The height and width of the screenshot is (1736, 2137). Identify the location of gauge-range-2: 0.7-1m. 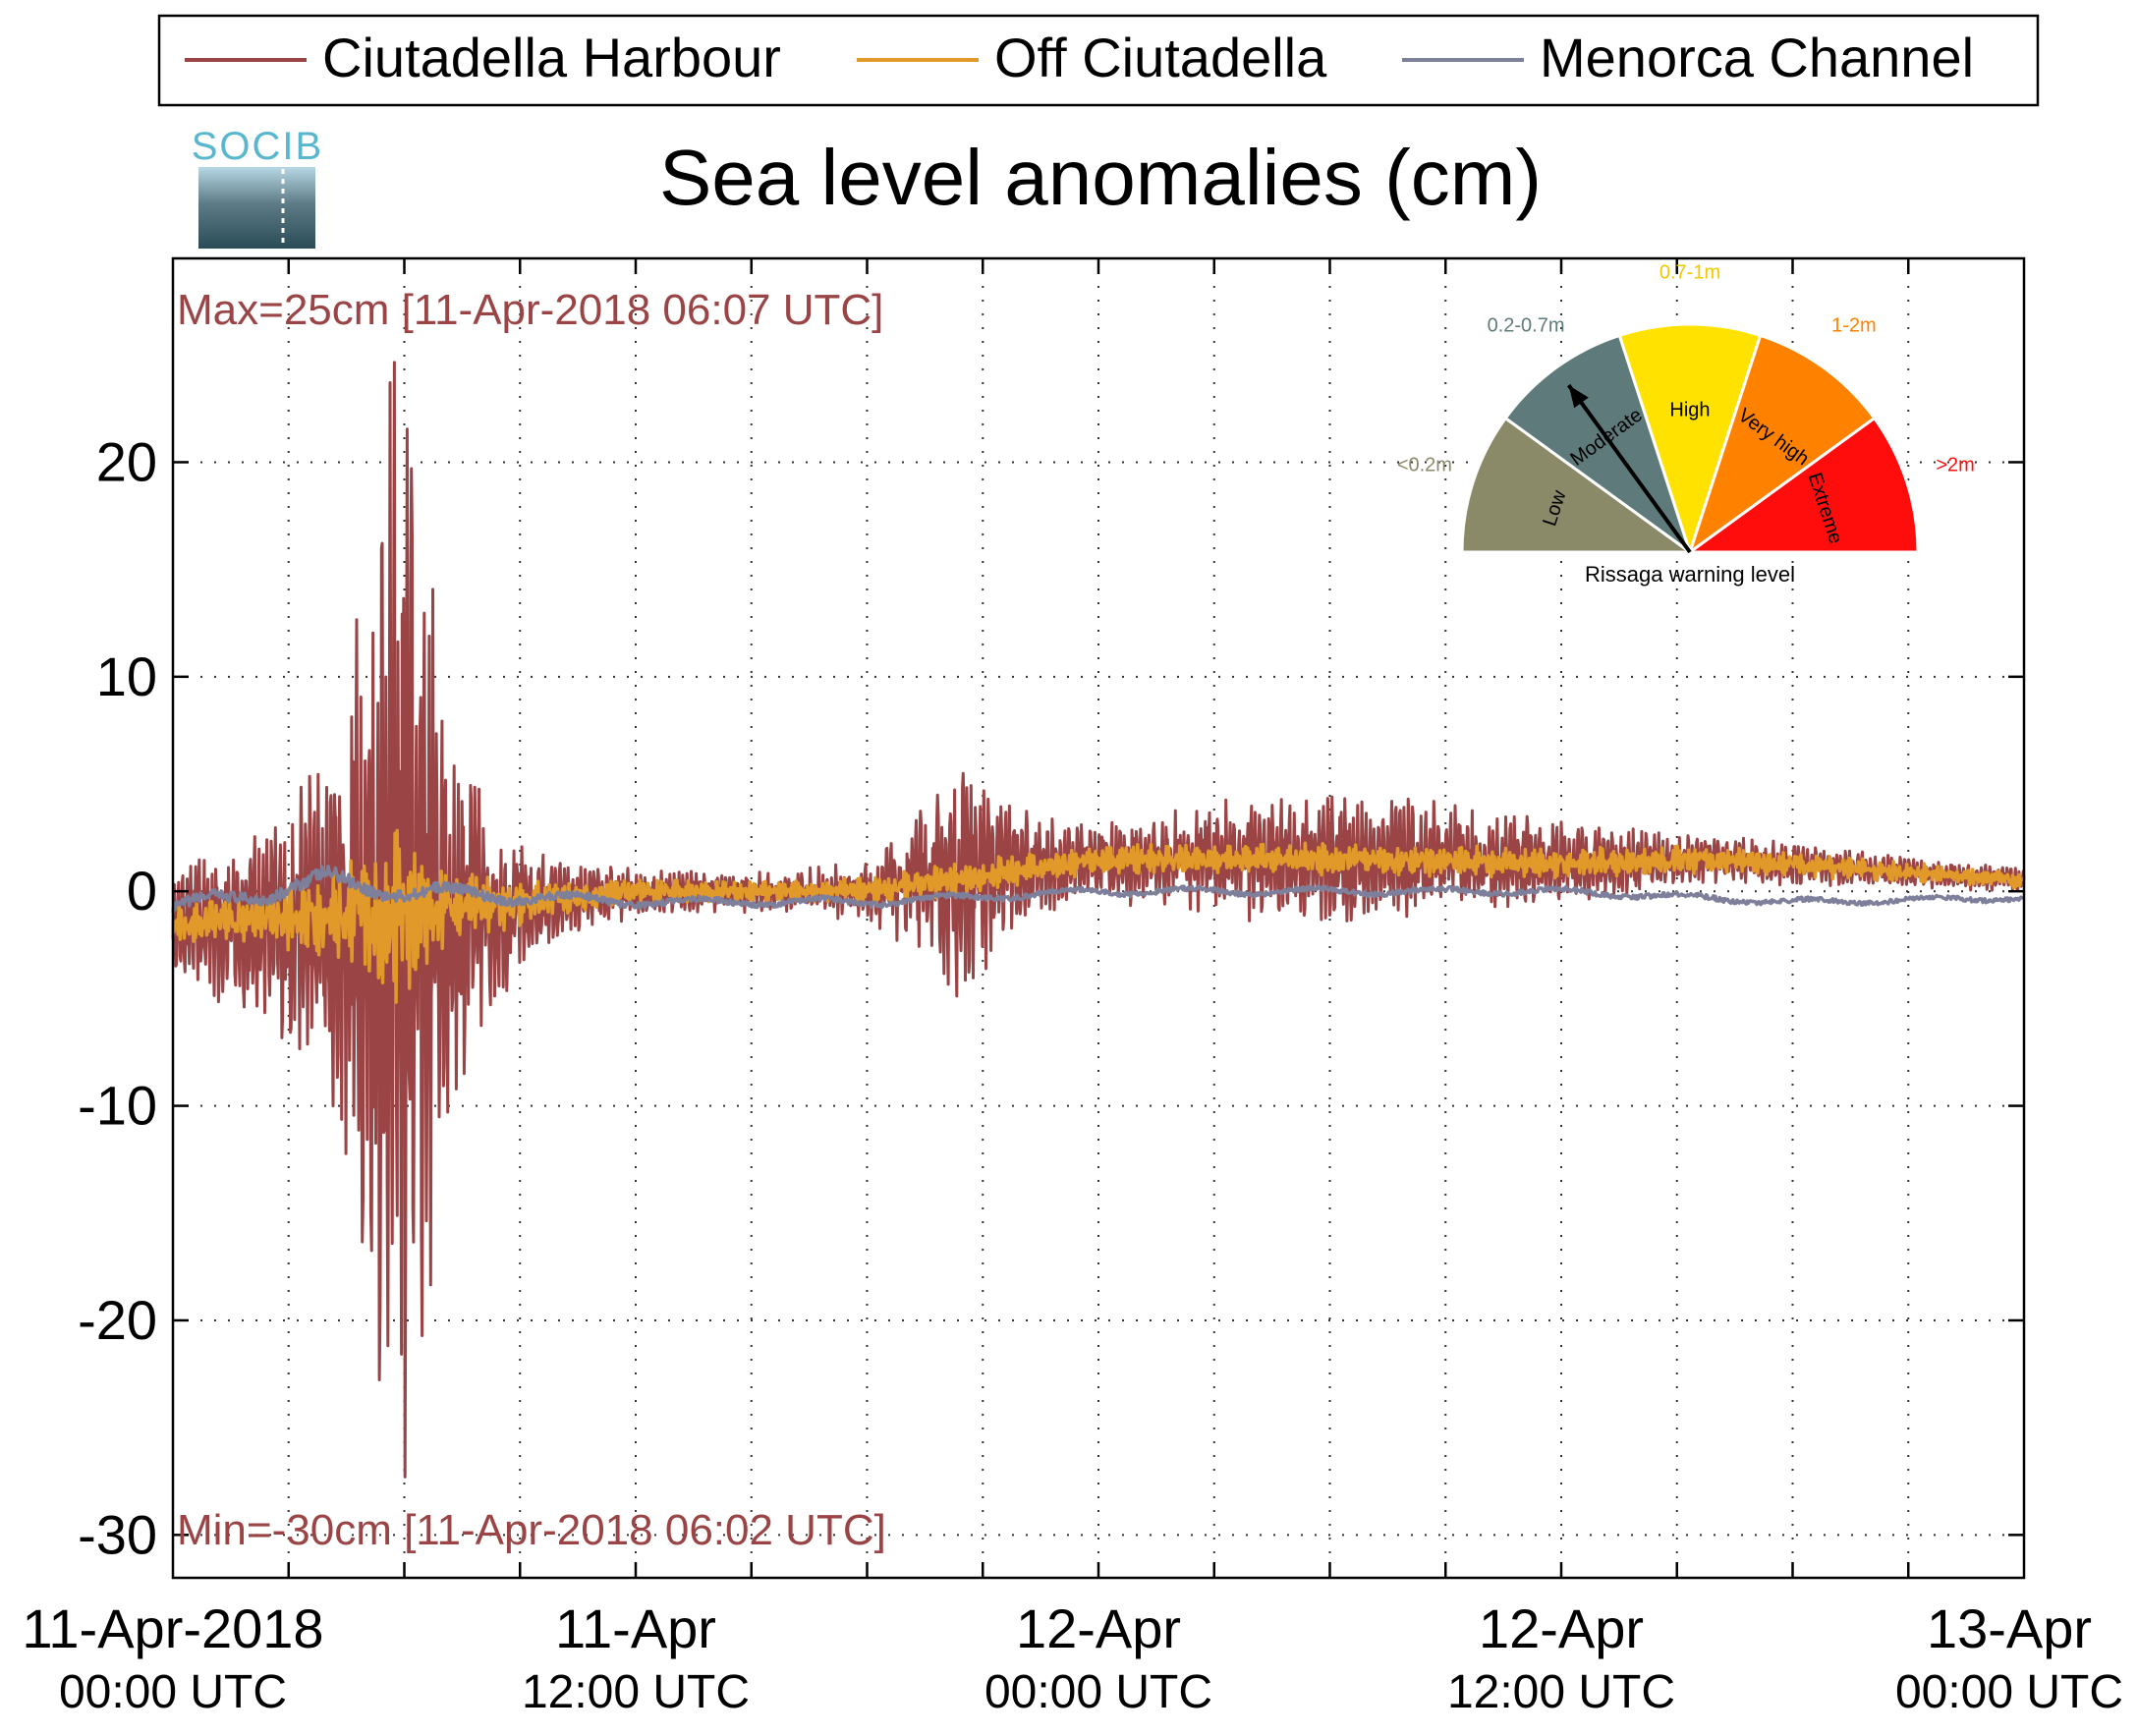
(1689, 272).